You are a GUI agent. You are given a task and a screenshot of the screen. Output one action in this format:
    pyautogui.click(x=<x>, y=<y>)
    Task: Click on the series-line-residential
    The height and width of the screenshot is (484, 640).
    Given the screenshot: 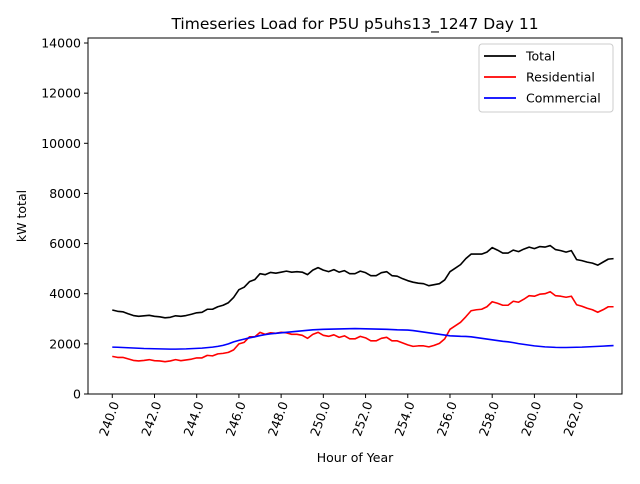 What is the action you would take?
    pyautogui.click(x=363, y=326)
    